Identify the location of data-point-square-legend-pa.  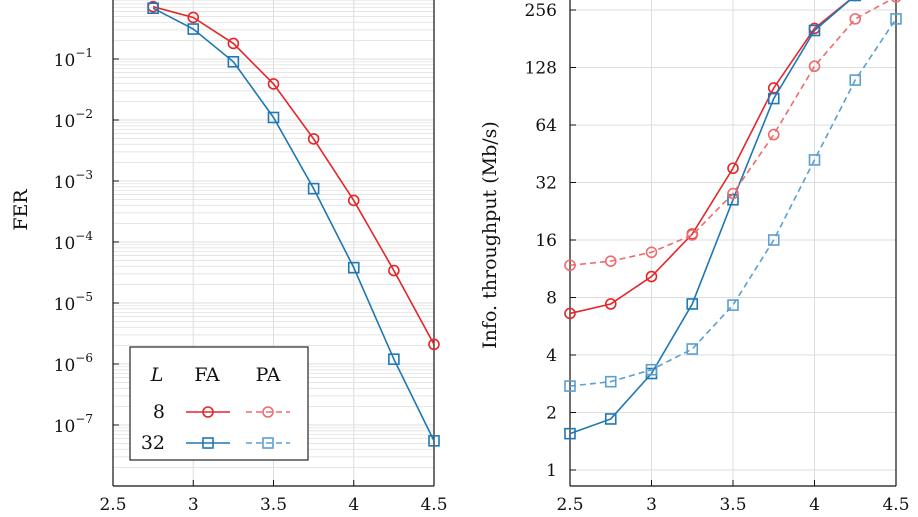
(268, 443).